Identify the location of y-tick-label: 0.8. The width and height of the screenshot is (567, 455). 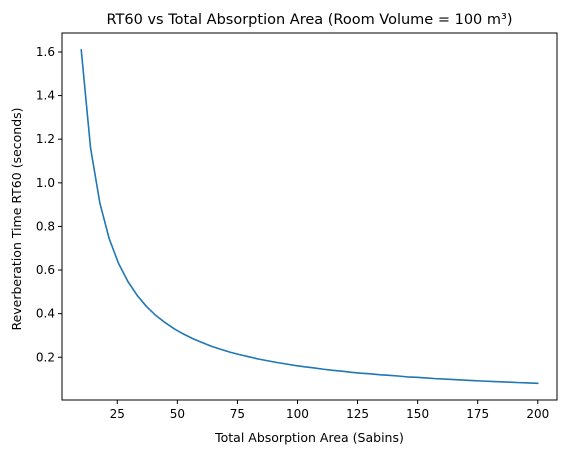
(45, 226).